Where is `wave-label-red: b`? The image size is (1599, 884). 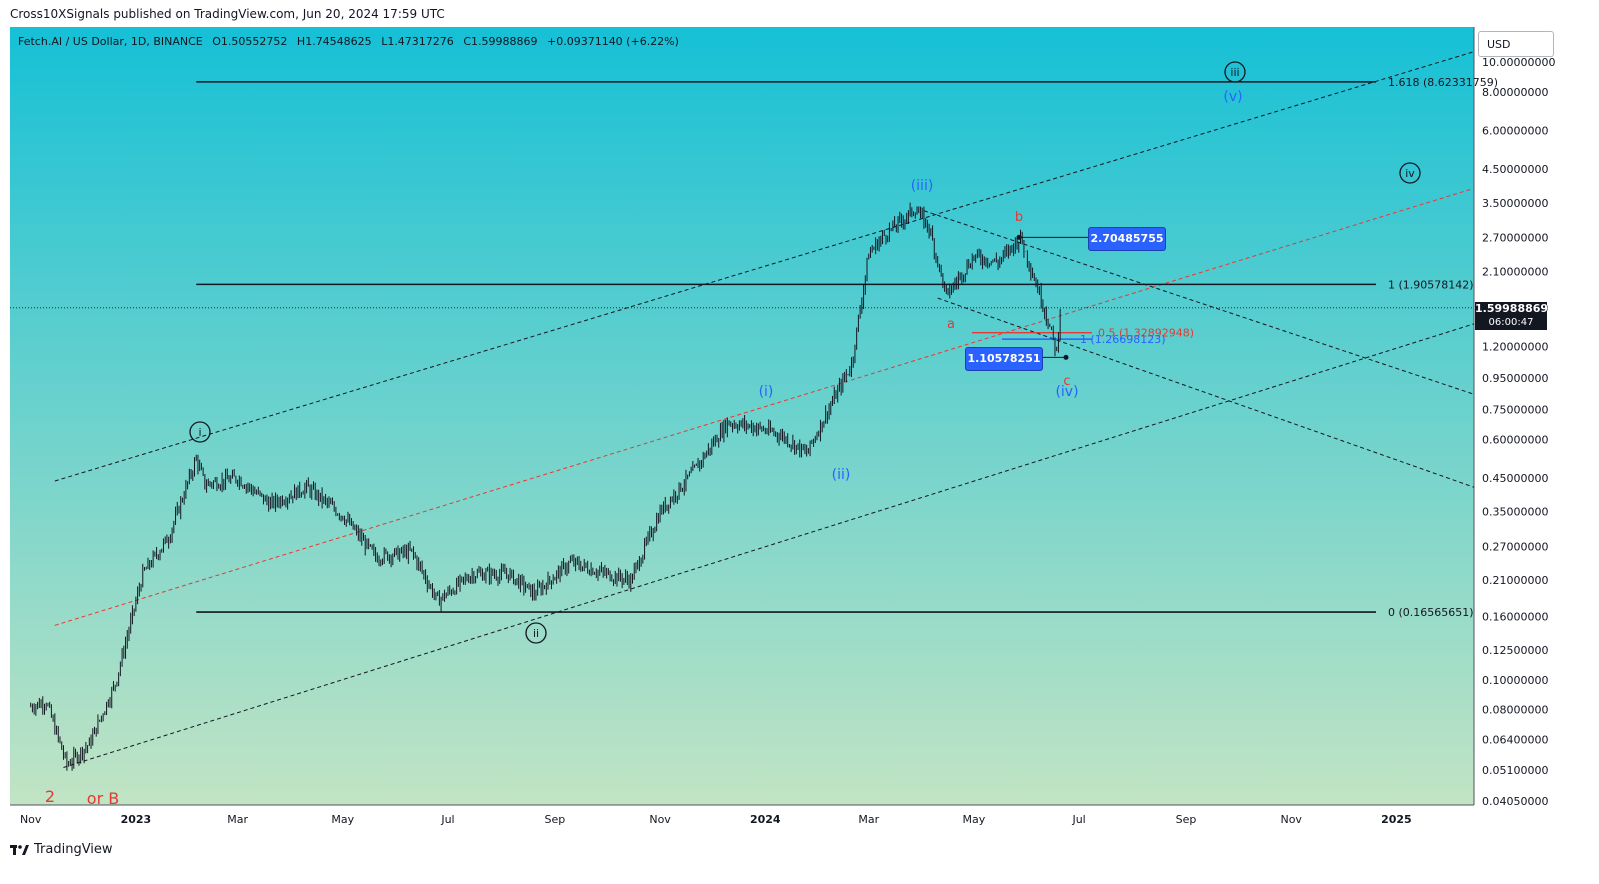
wave-label-red: b is located at coordinates (1019, 217).